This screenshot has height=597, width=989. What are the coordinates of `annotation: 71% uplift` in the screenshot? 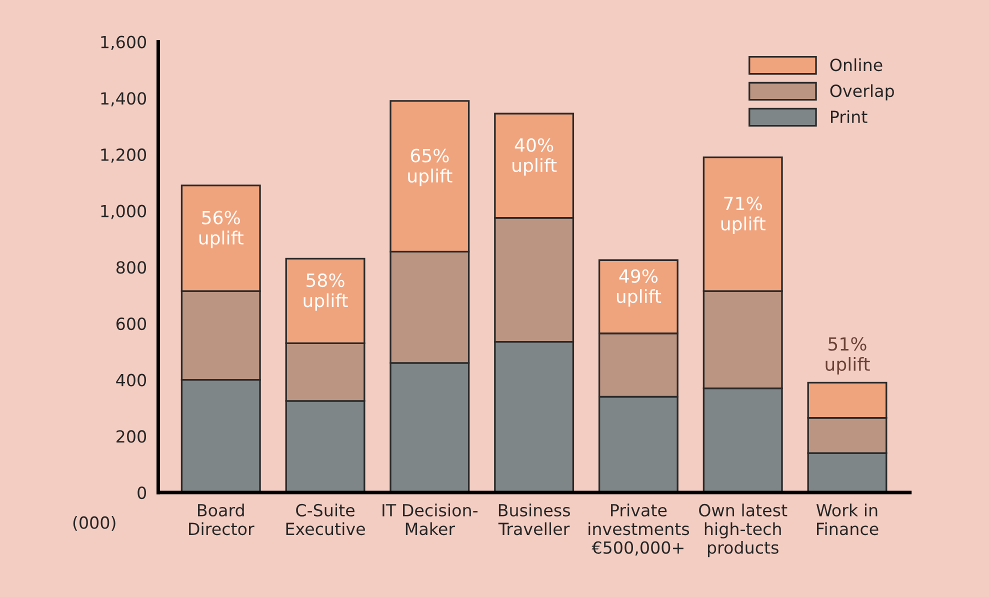 It's located at (743, 215).